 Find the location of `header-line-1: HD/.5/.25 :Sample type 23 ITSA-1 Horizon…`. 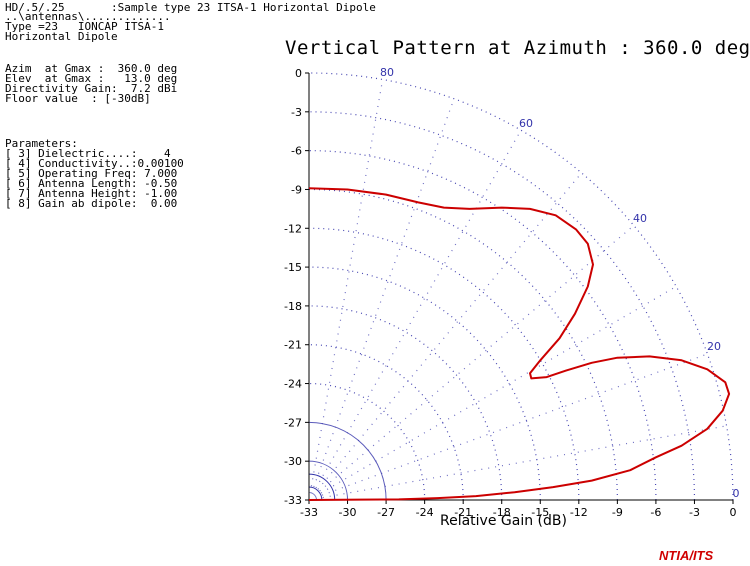

header-line-1: HD/.5/.25 :Sample type 23 ITSA-1 Horizon… is located at coordinates (190, 7).